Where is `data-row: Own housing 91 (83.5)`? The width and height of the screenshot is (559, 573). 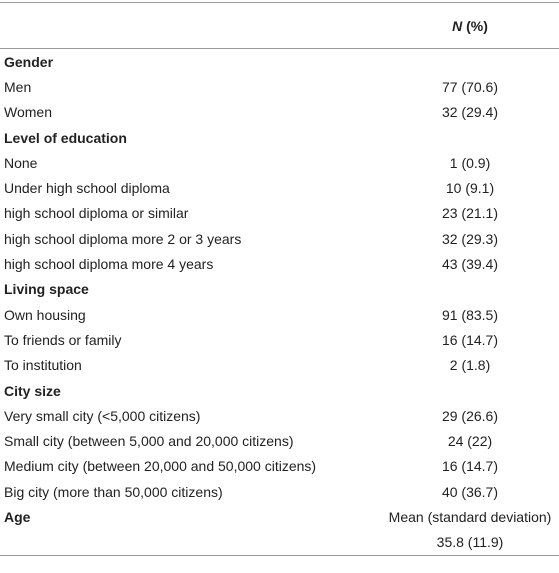 data-row: Own housing 91 (83.5) is located at coordinates (279, 314).